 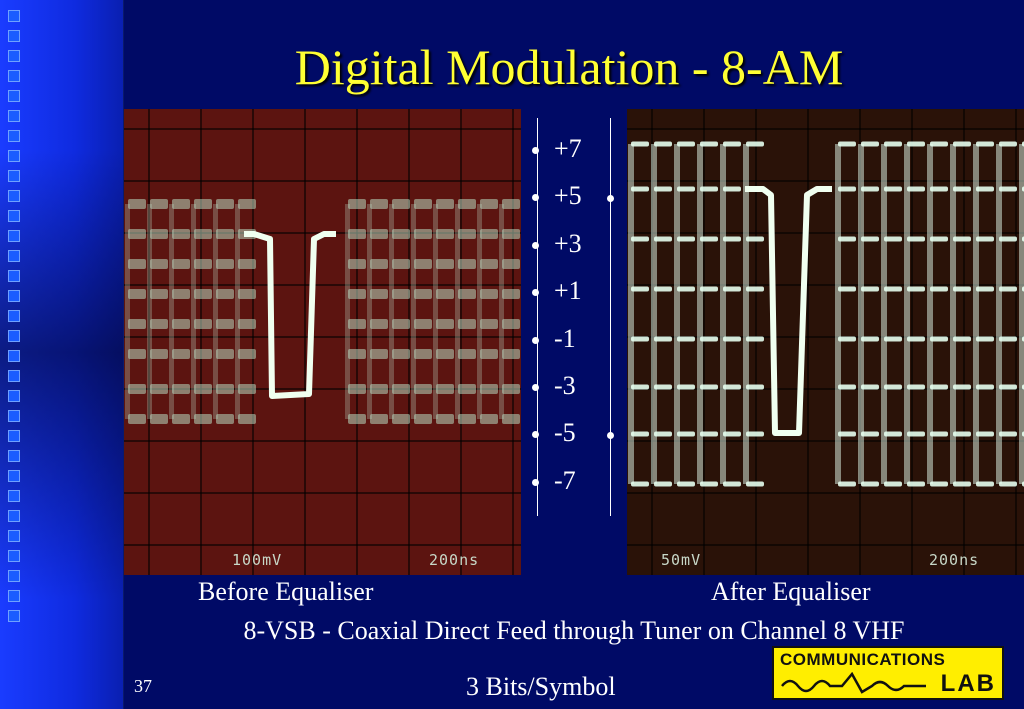 What do you see at coordinates (15, 355) in the screenshot?
I see `bullet-column` at bounding box center [15, 355].